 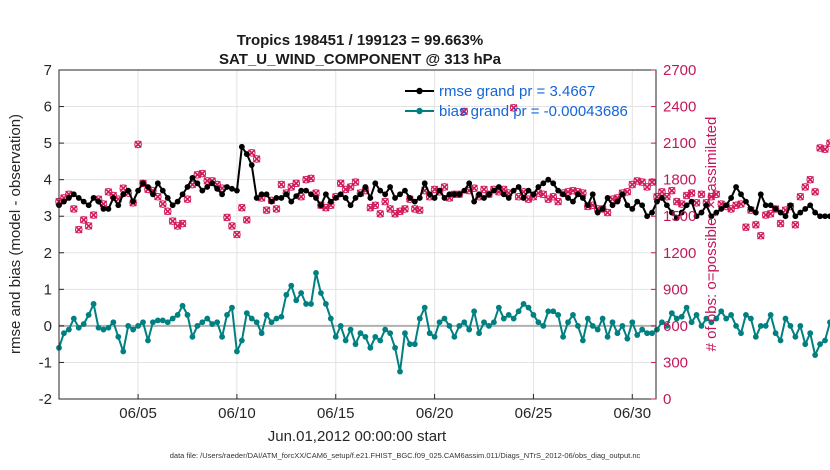 What do you see at coordinates (679, 143) in the screenshot?
I see `y2-tick-label: 2100` at bounding box center [679, 143].